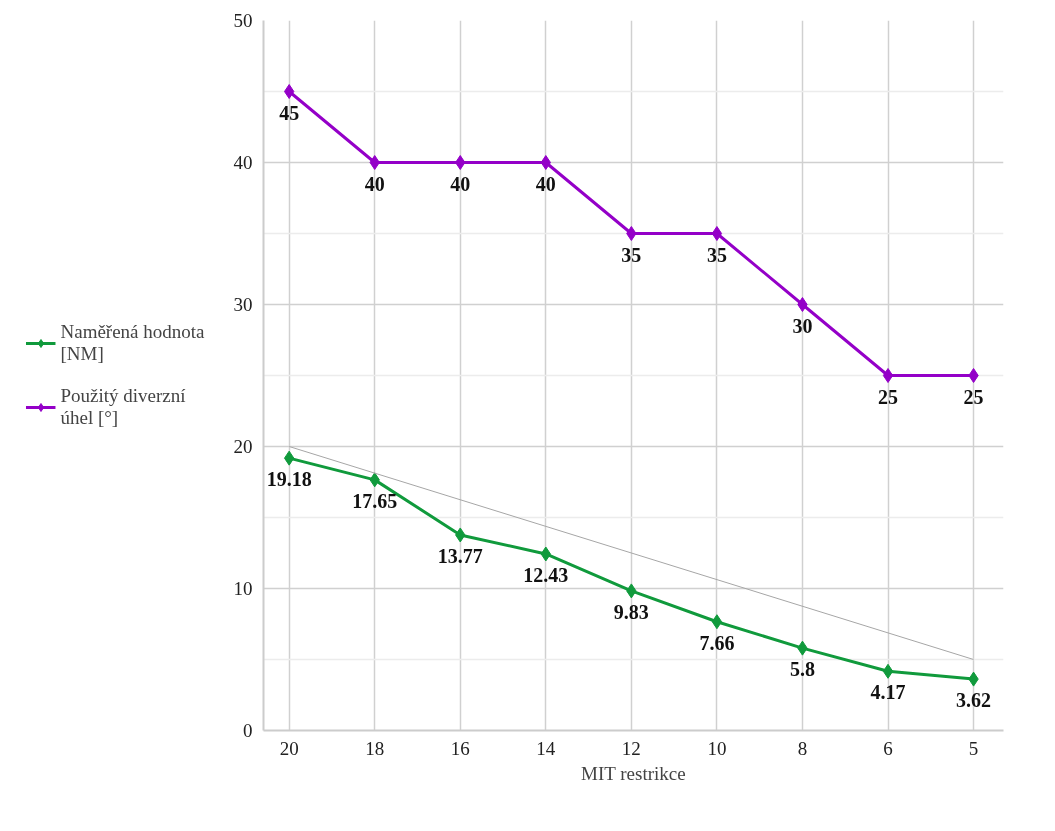 The width and height of the screenshot is (1055, 831). I want to click on data-label: 4.17, so click(888, 692).